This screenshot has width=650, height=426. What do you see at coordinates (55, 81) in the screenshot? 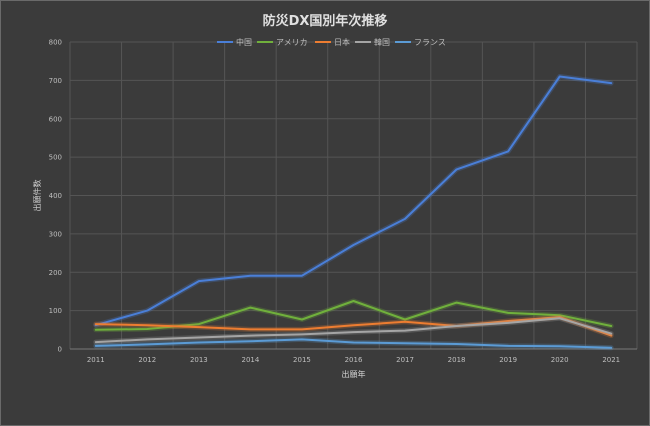
I see `y-tick-label: 700` at bounding box center [55, 81].